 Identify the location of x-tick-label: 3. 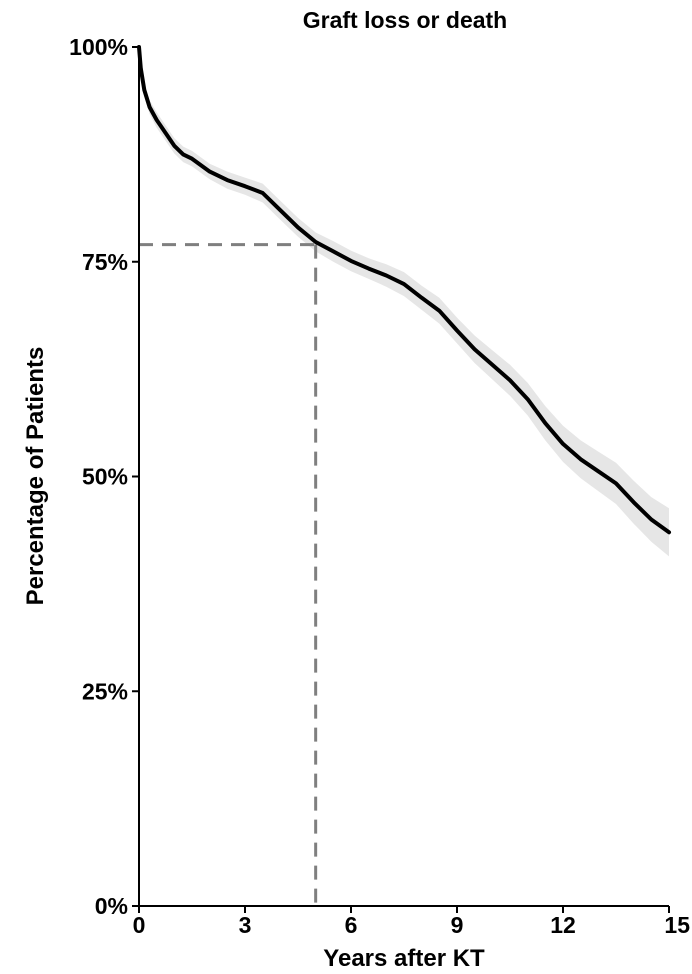
(245, 925).